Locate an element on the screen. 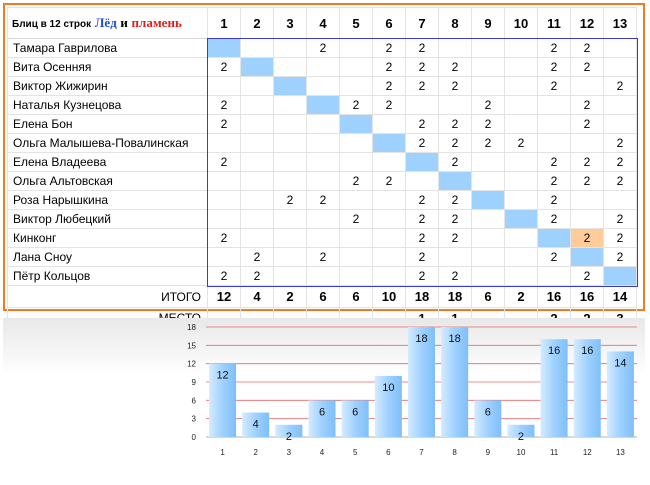 This screenshot has width=650, height=485. table-row: Лана Сноу 2 2 2 2 2 is located at coordinates (322, 257).